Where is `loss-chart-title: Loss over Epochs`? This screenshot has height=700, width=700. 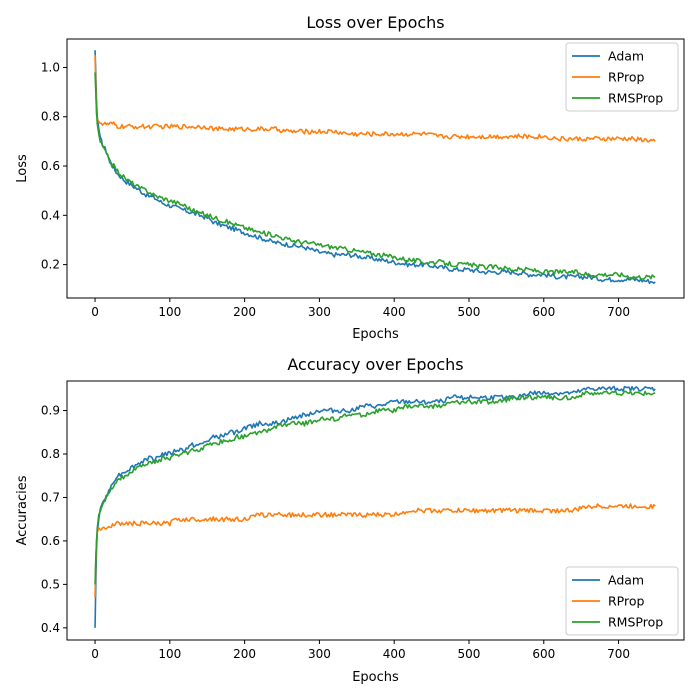 loss-chart-title: Loss over Epochs is located at coordinates (375, 22).